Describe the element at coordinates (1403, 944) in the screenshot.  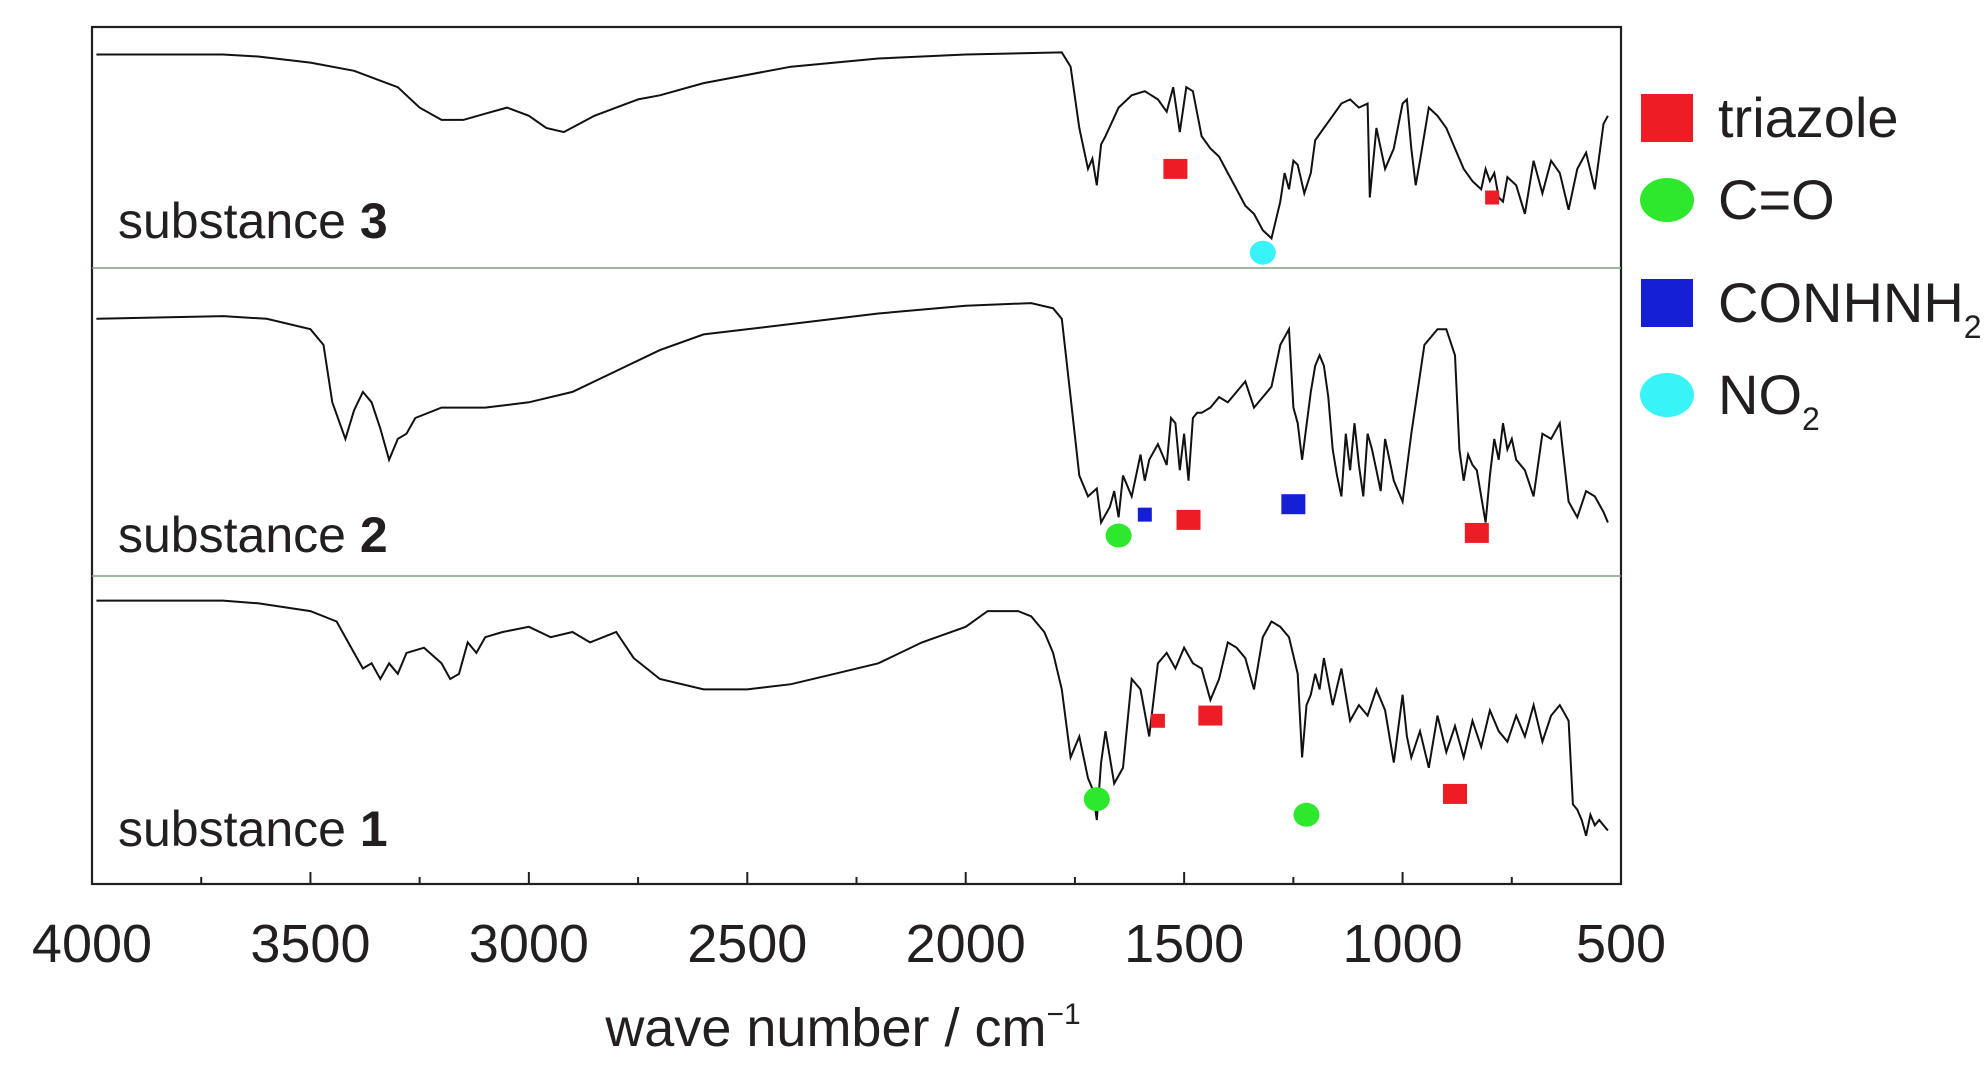
I see `x-tick-label: 1000` at that location.